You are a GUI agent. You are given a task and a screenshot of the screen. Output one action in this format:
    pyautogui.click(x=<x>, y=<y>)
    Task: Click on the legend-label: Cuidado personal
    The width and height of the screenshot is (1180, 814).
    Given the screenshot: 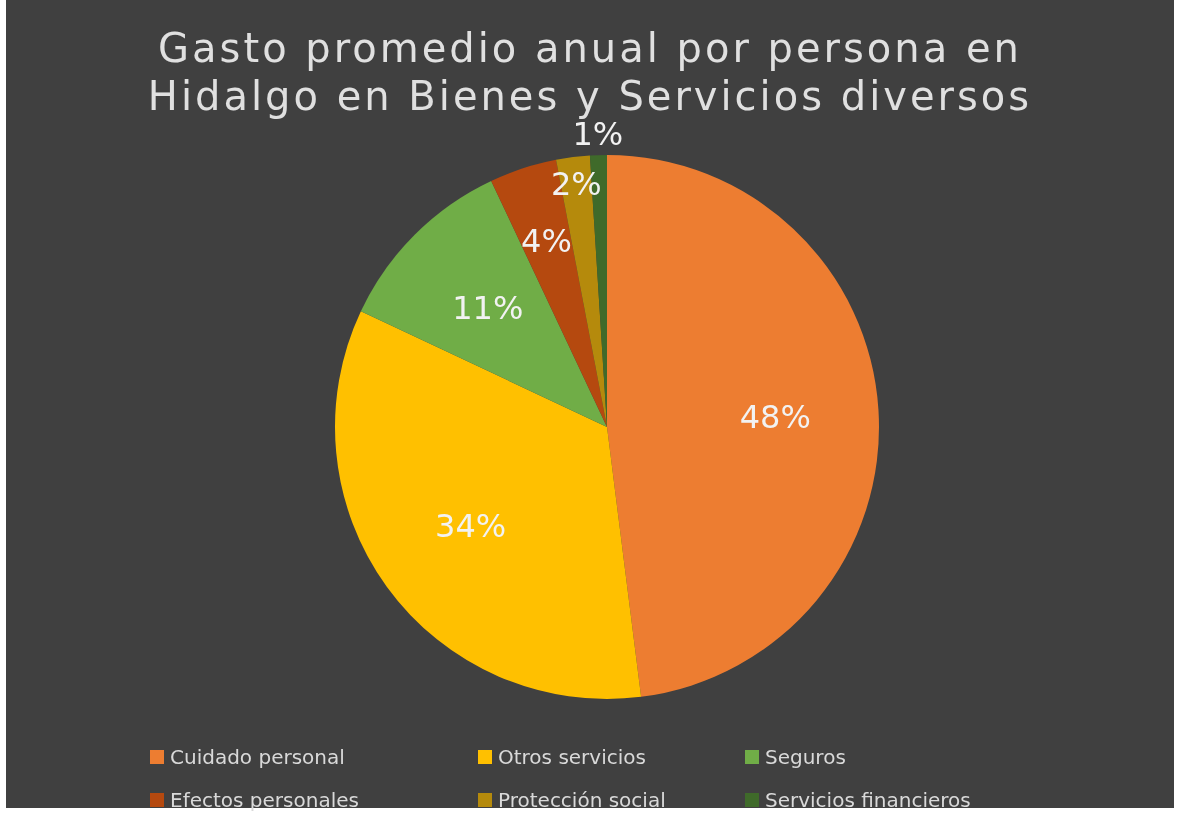 What is the action you would take?
    pyautogui.click(x=257, y=757)
    